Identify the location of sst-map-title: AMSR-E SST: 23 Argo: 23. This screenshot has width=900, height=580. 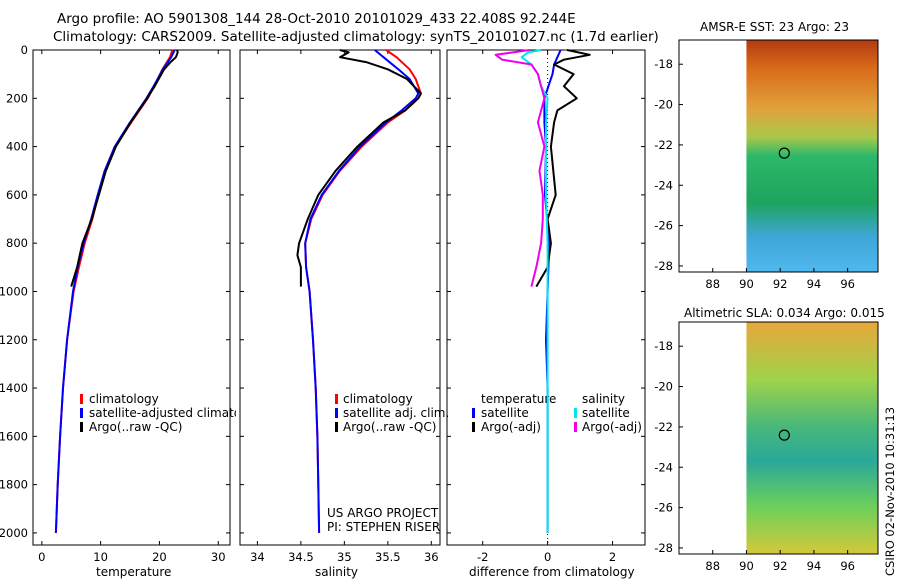
(774, 27).